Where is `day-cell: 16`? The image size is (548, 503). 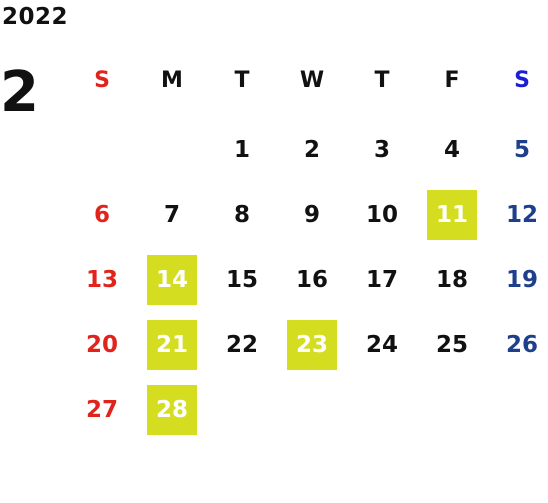 day-cell: 16 is located at coordinates (311, 280).